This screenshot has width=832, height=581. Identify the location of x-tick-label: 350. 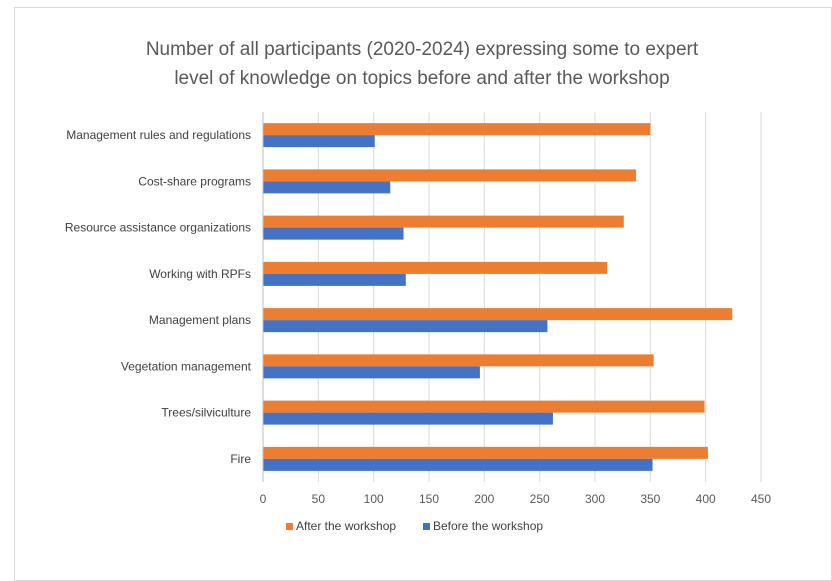
(650, 499).